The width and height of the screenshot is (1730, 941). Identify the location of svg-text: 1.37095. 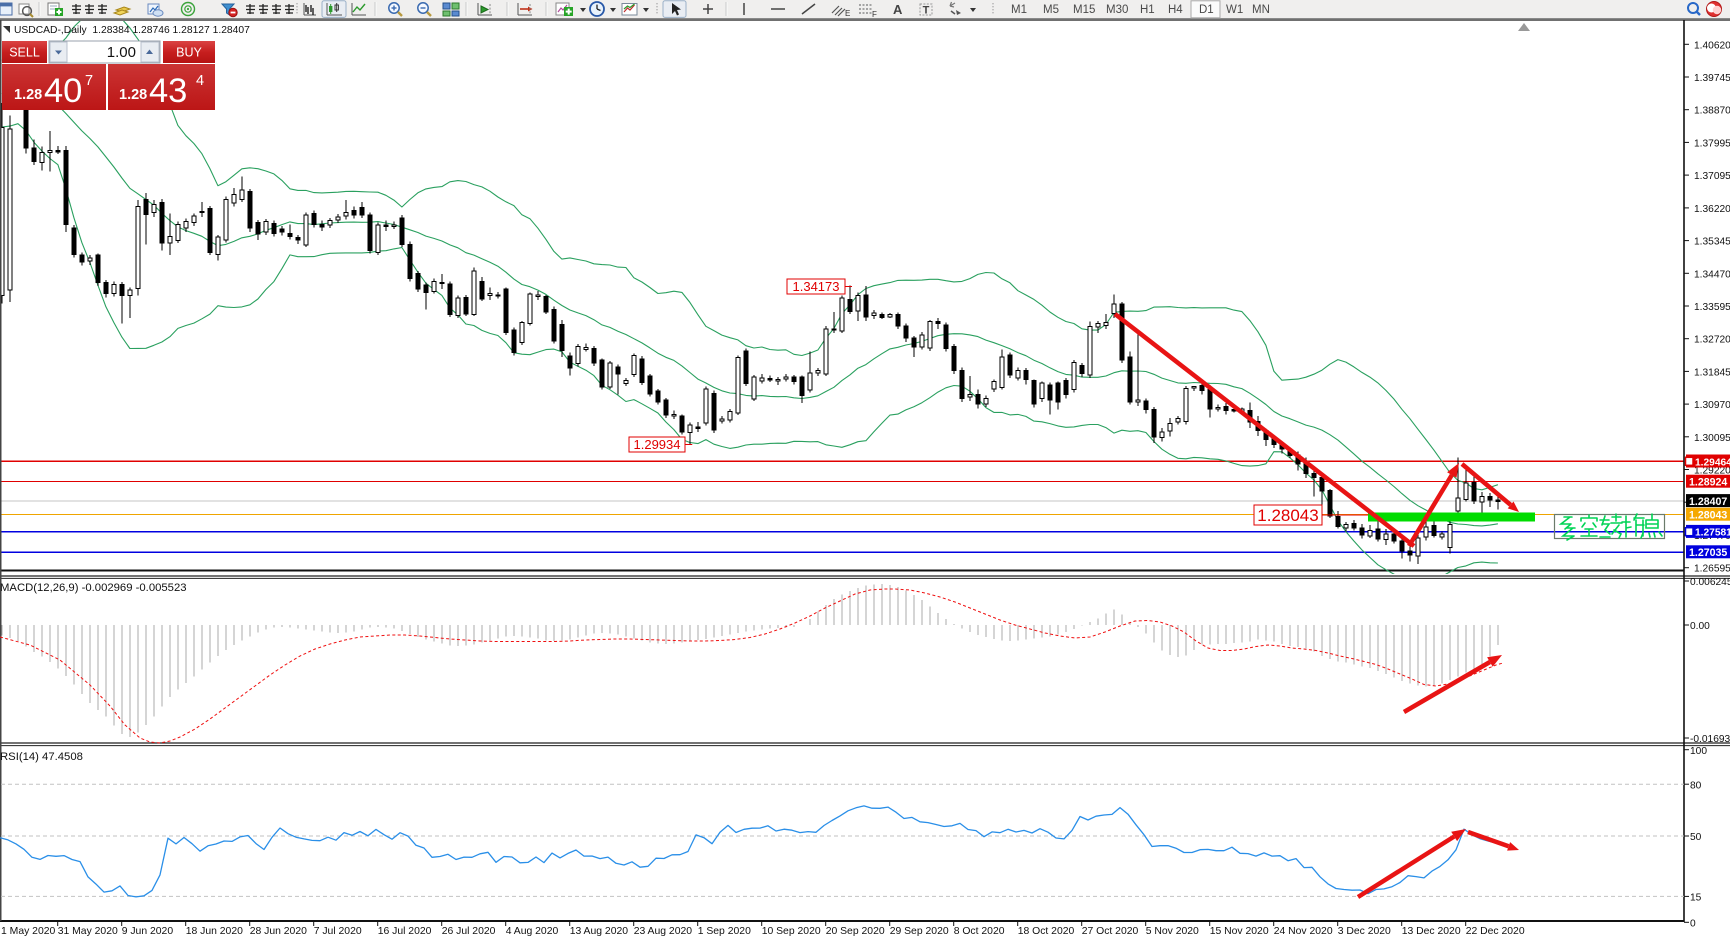
(1712, 176).